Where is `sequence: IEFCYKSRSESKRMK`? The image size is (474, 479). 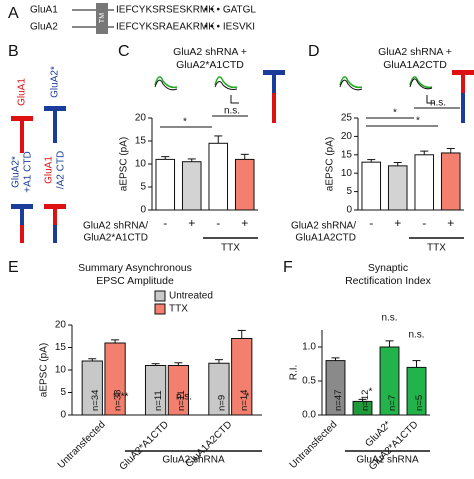
sequence: IEFCYKSRSESKRMK is located at coordinates (165, 10).